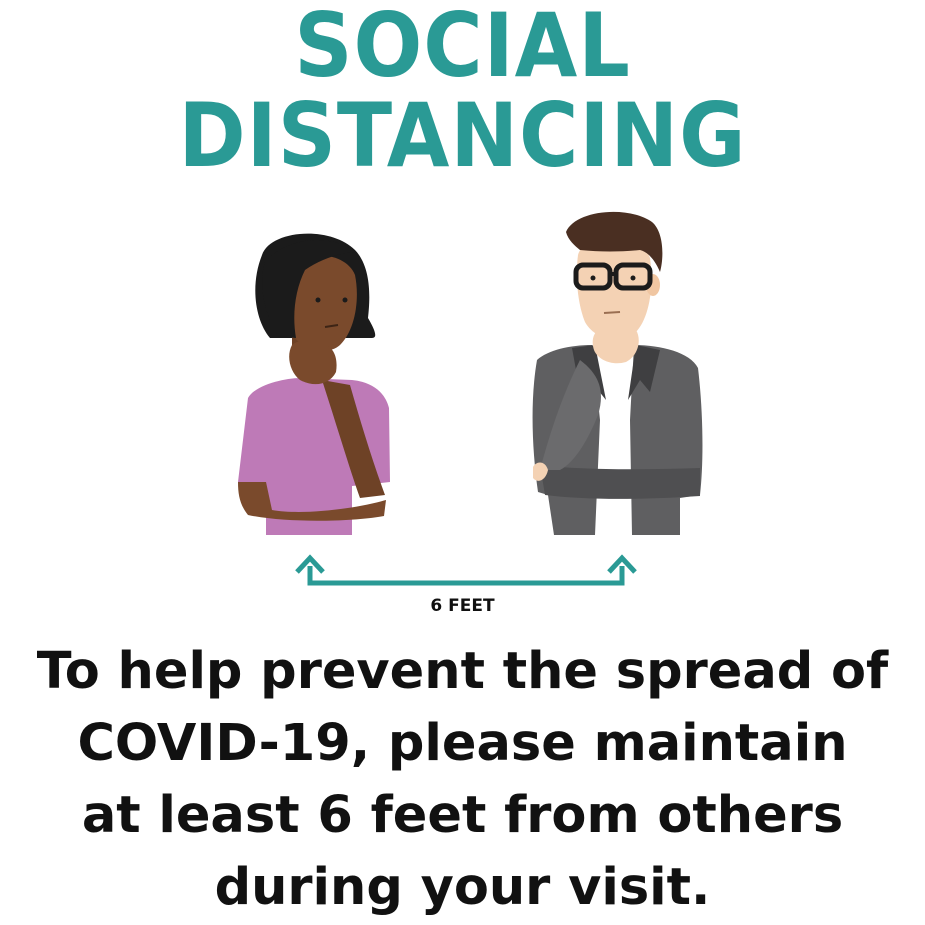  I want to click on message-line: at least 6 feet from others, so click(462, 815).